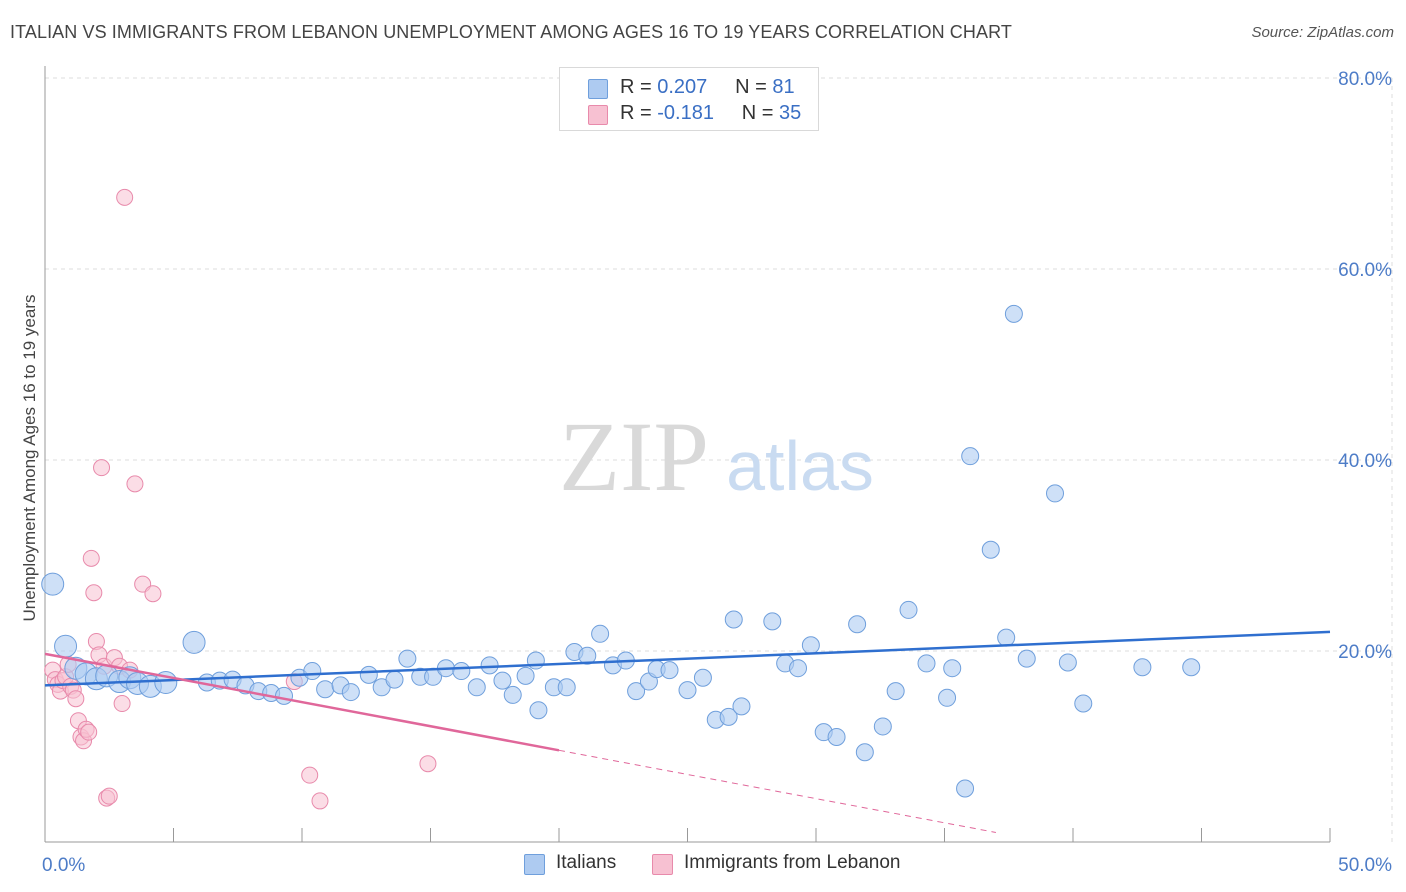 The height and width of the screenshot is (892, 1406). What do you see at coordinates (1365, 366) in the screenshot?
I see `y-tick-labels: 20.0% 40.0% 60.0% 80.0%` at bounding box center [1365, 366].